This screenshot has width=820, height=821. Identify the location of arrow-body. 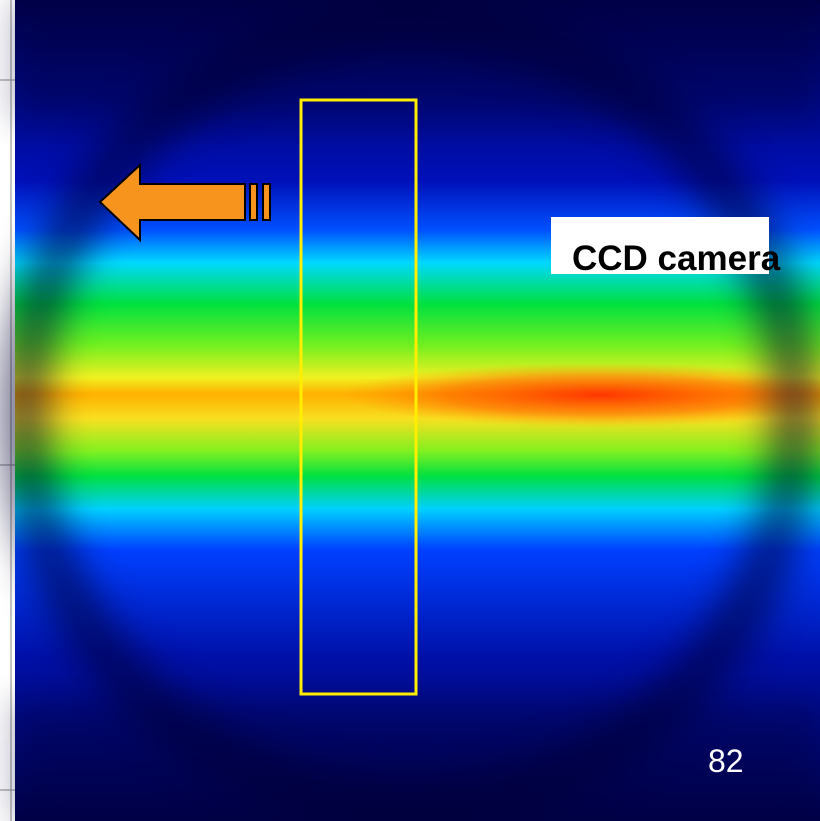
(172, 202).